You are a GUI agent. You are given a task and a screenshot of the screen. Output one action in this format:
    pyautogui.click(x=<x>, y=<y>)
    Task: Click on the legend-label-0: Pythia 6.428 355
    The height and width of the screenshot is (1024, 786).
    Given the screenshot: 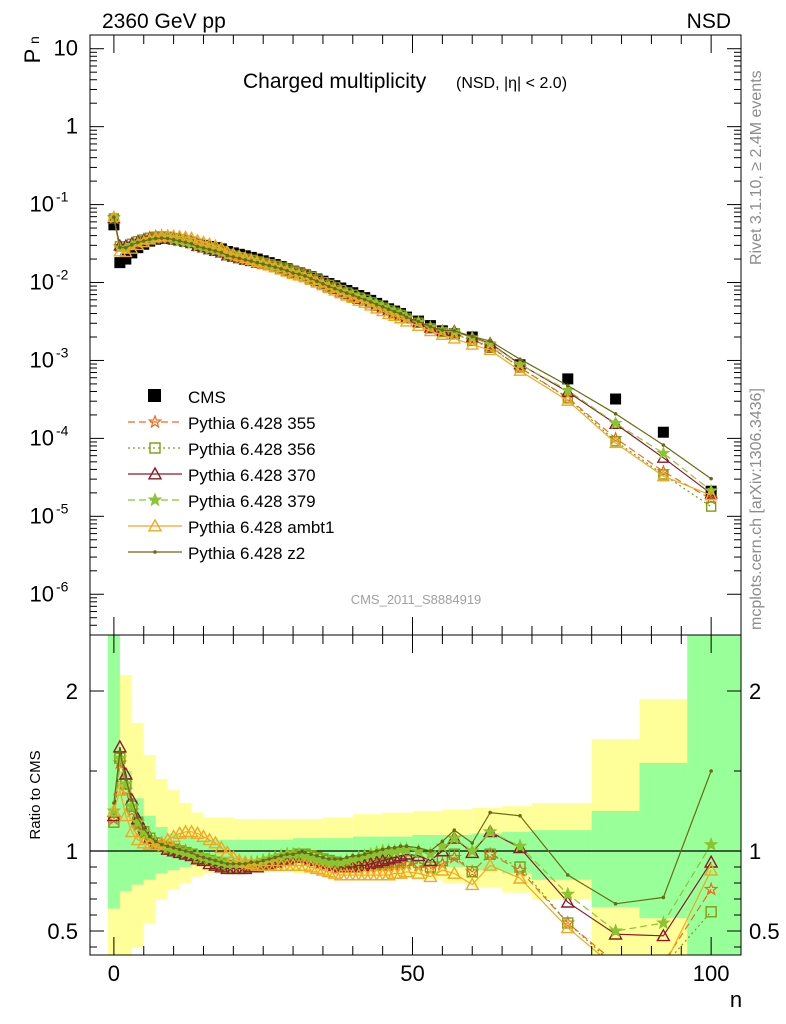 What is the action you would take?
    pyautogui.click(x=252, y=423)
    